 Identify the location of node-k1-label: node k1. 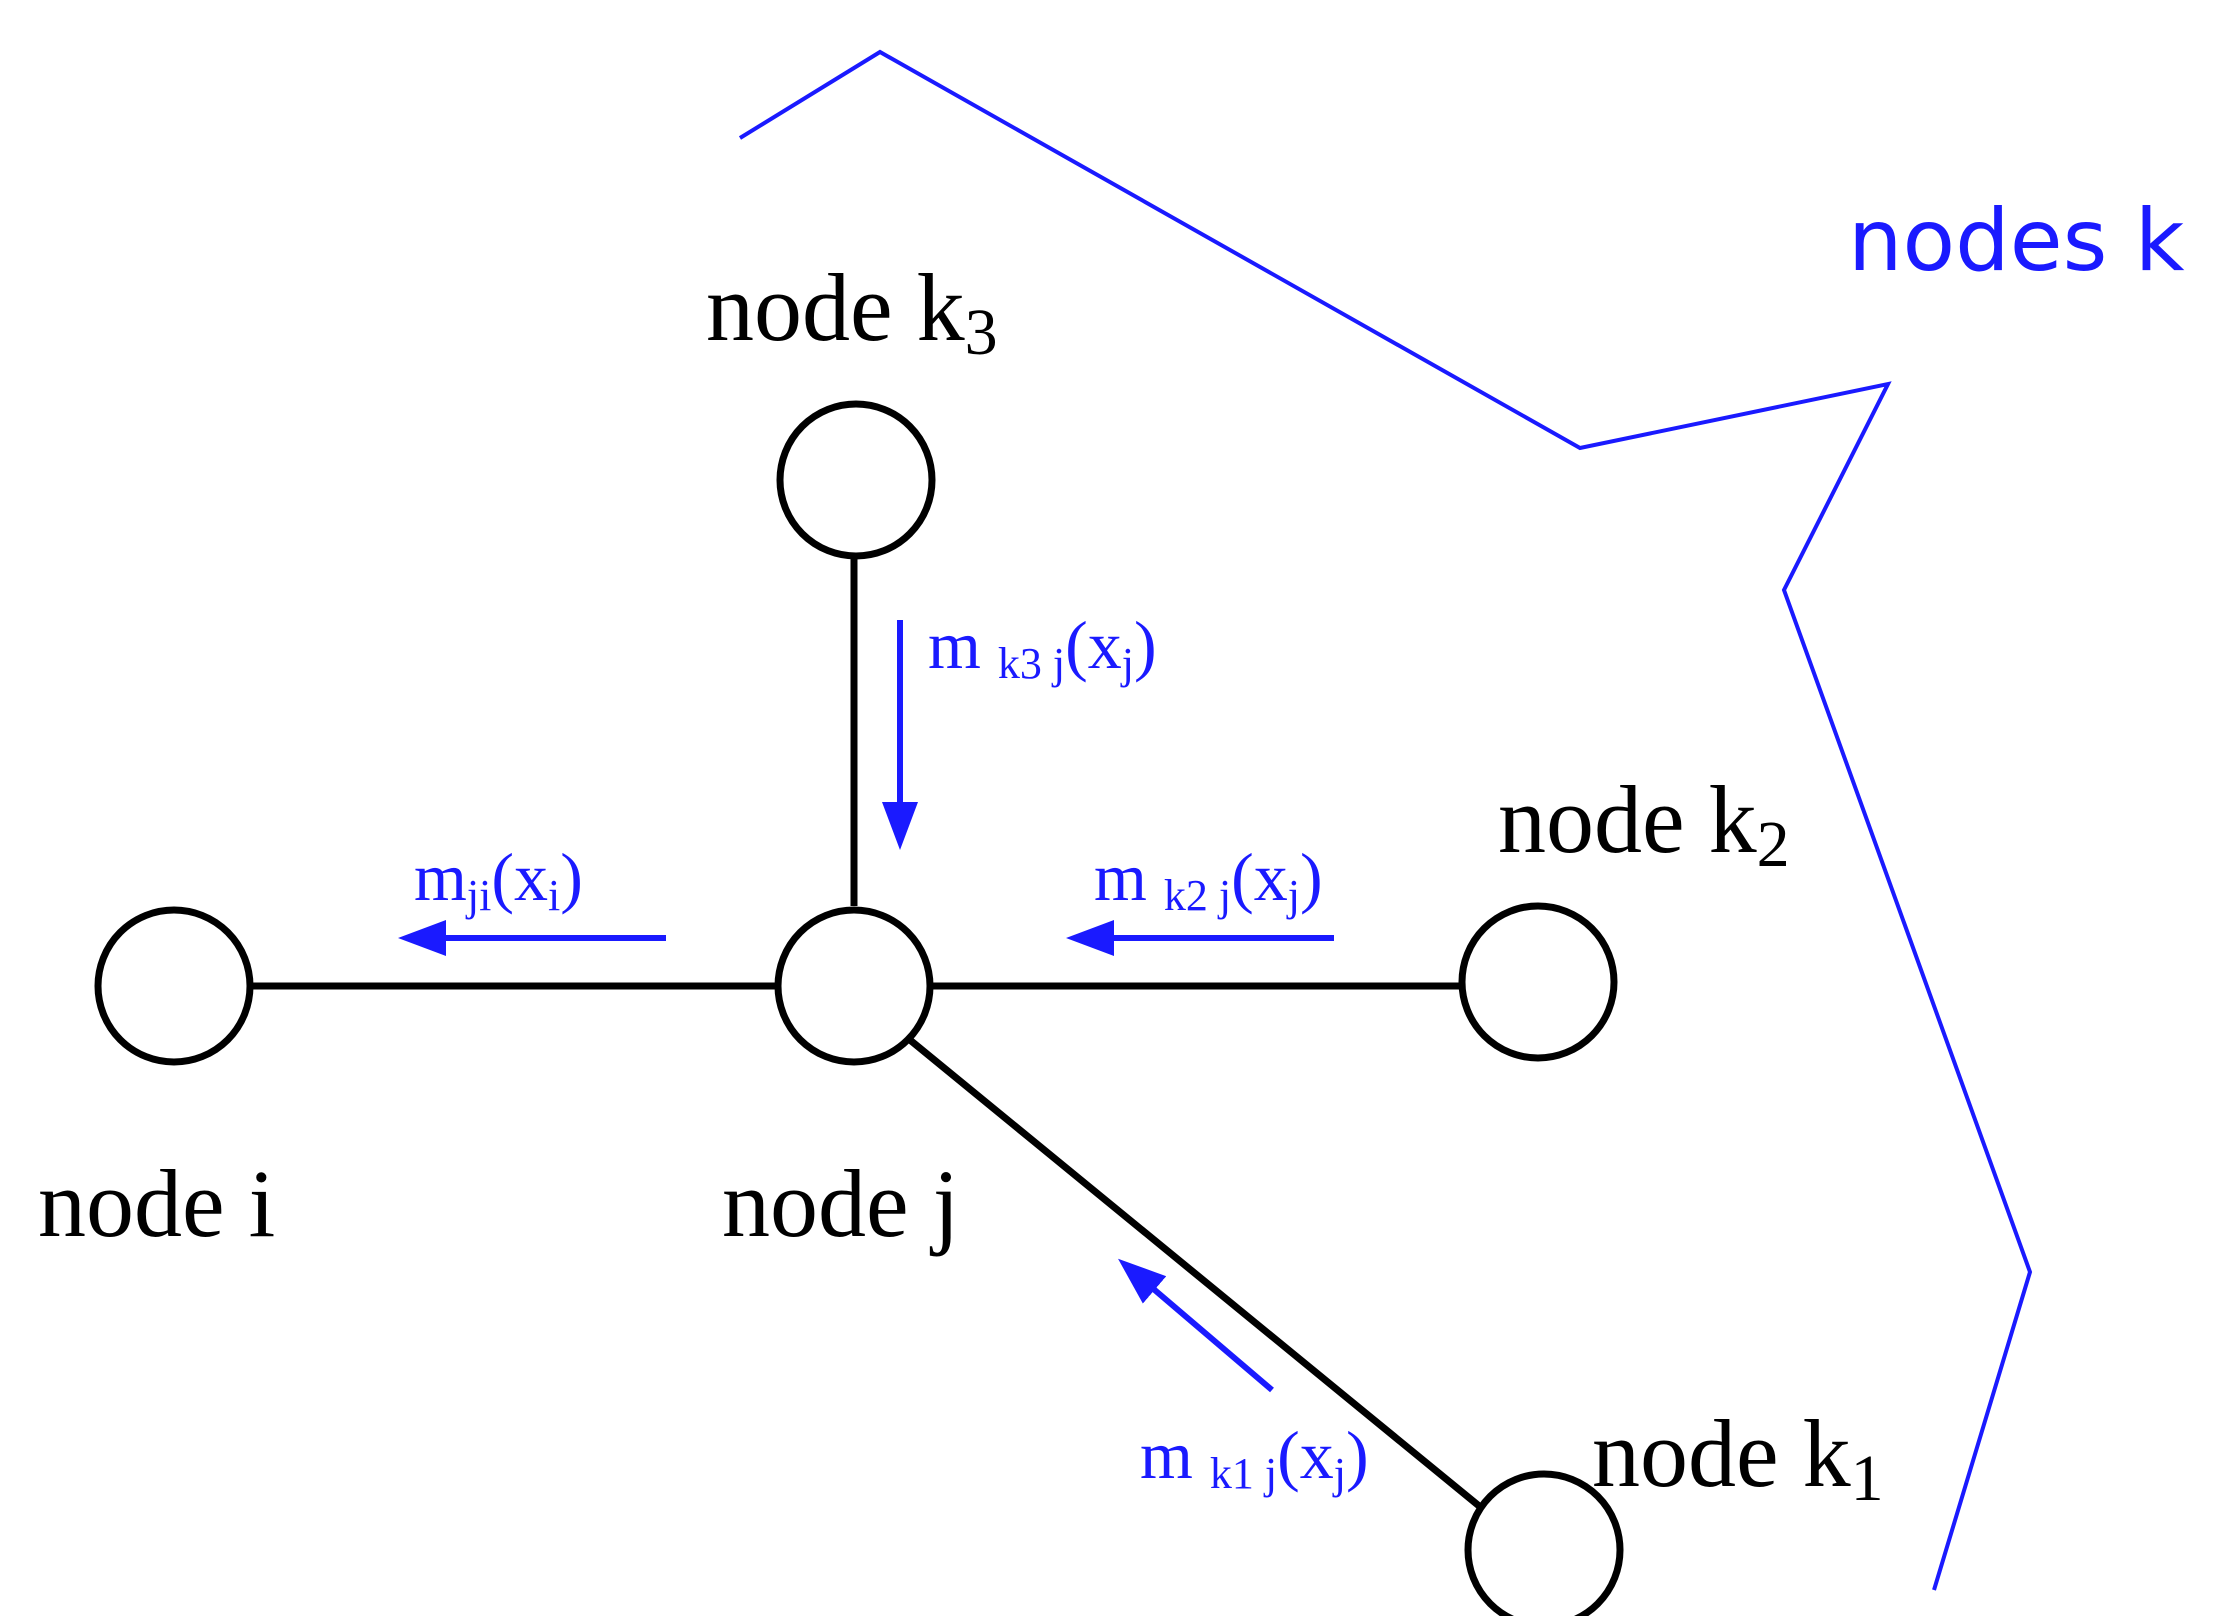
(1738, 1457).